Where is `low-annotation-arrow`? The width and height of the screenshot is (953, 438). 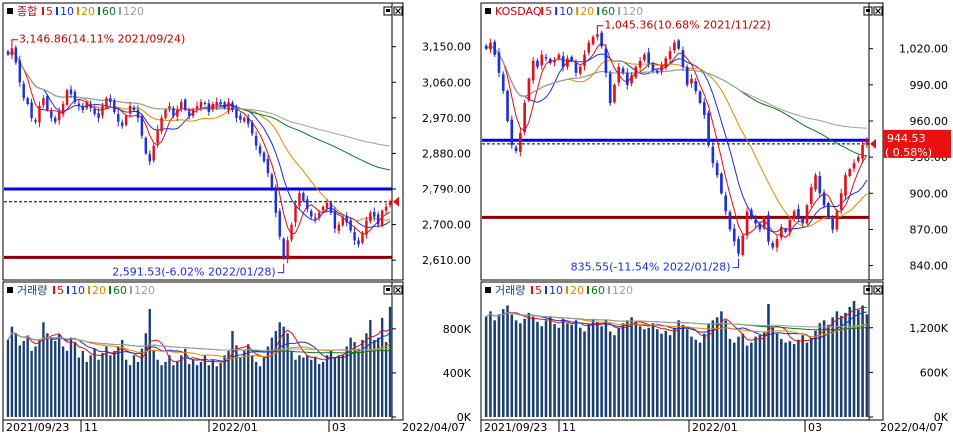
low-annotation-arrow is located at coordinates (736, 263).